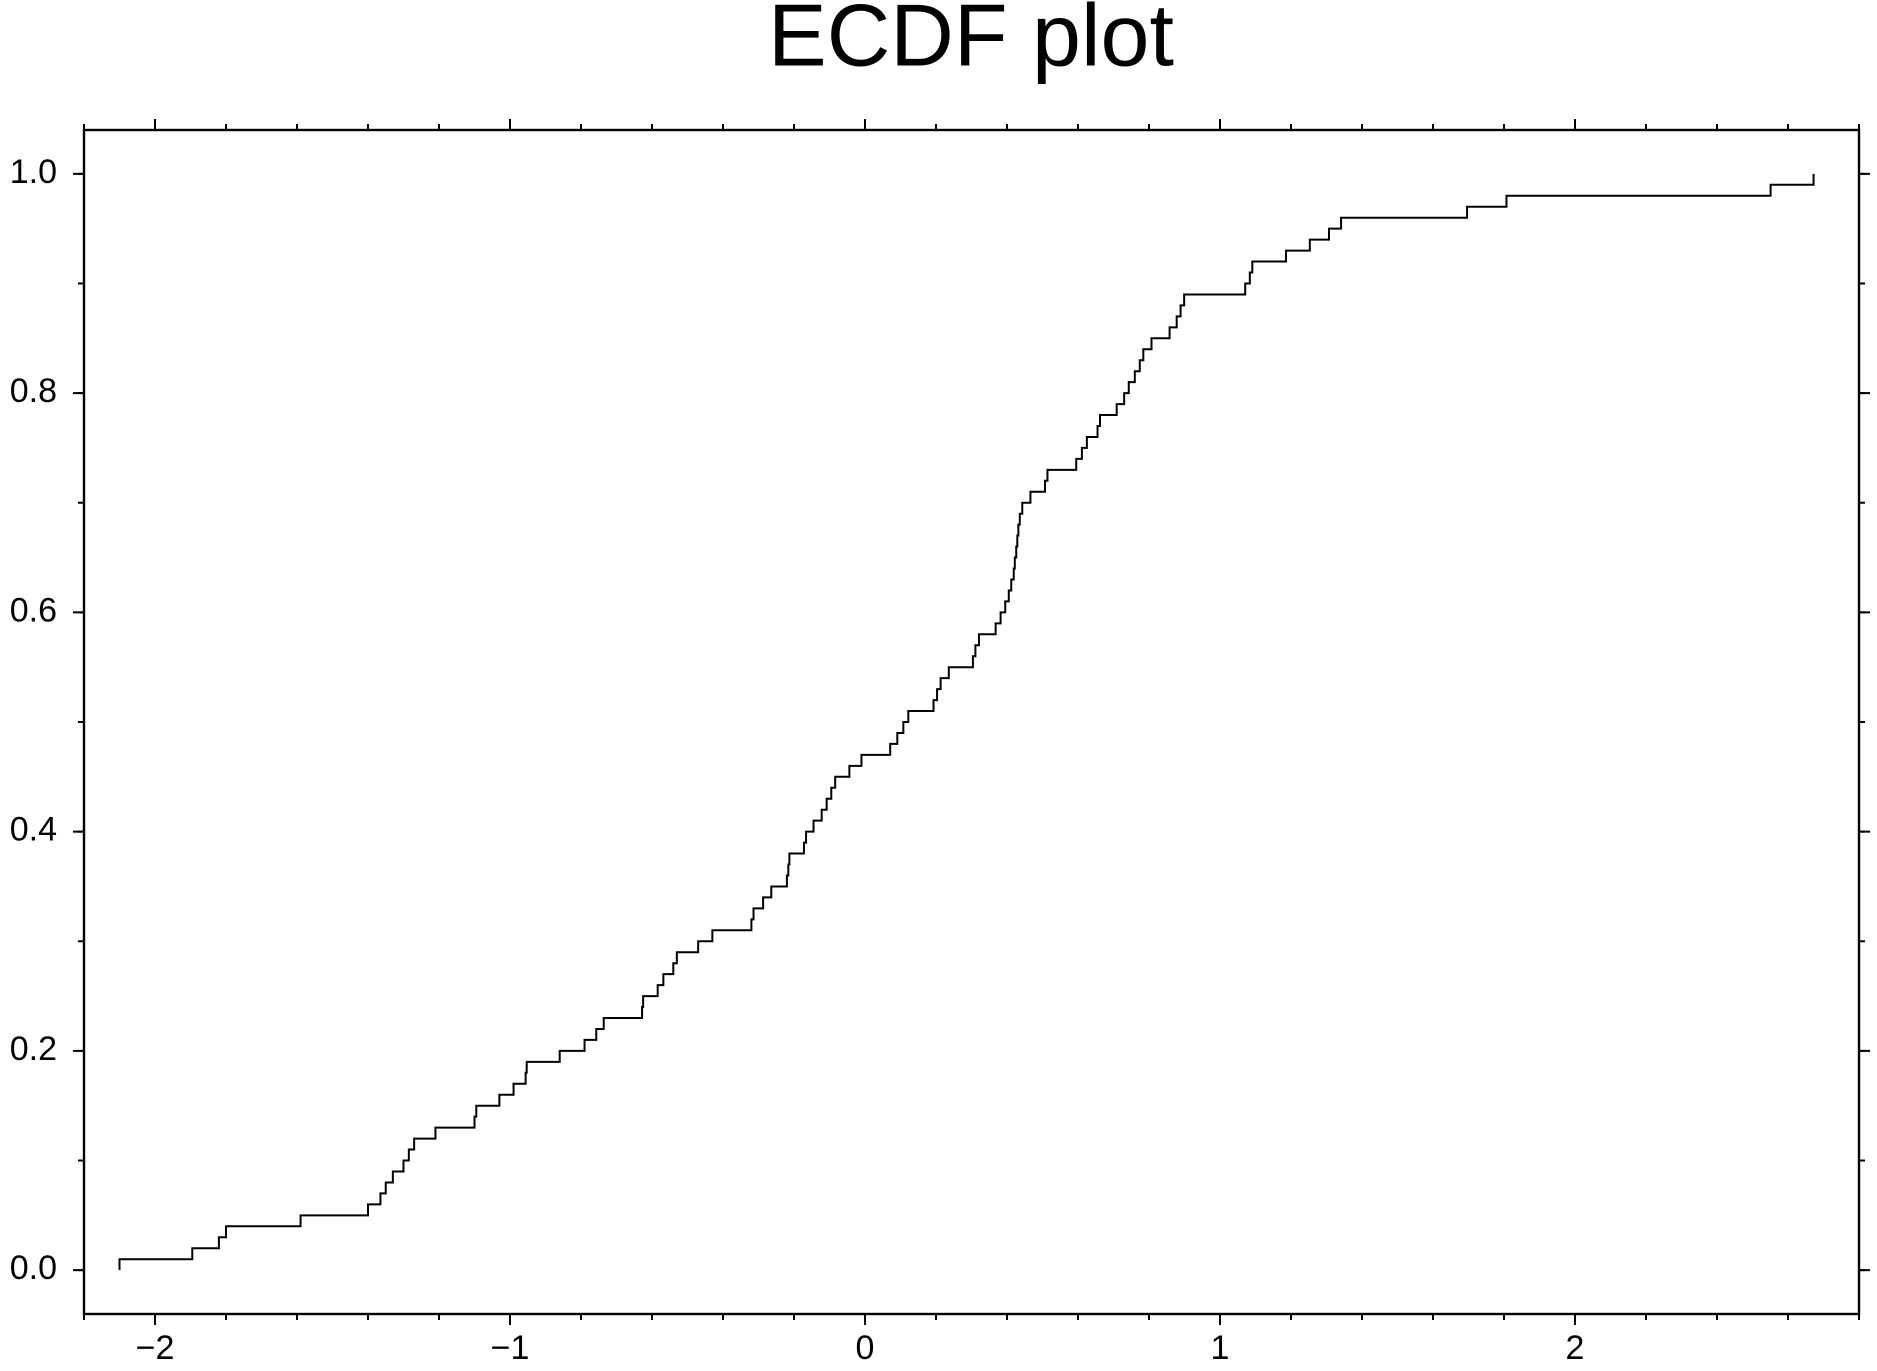 This screenshot has height=1371, width=1877. Describe the element at coordinates (1220, 1348) in the screenshot. I see `x-tick-label: 1` at that location.